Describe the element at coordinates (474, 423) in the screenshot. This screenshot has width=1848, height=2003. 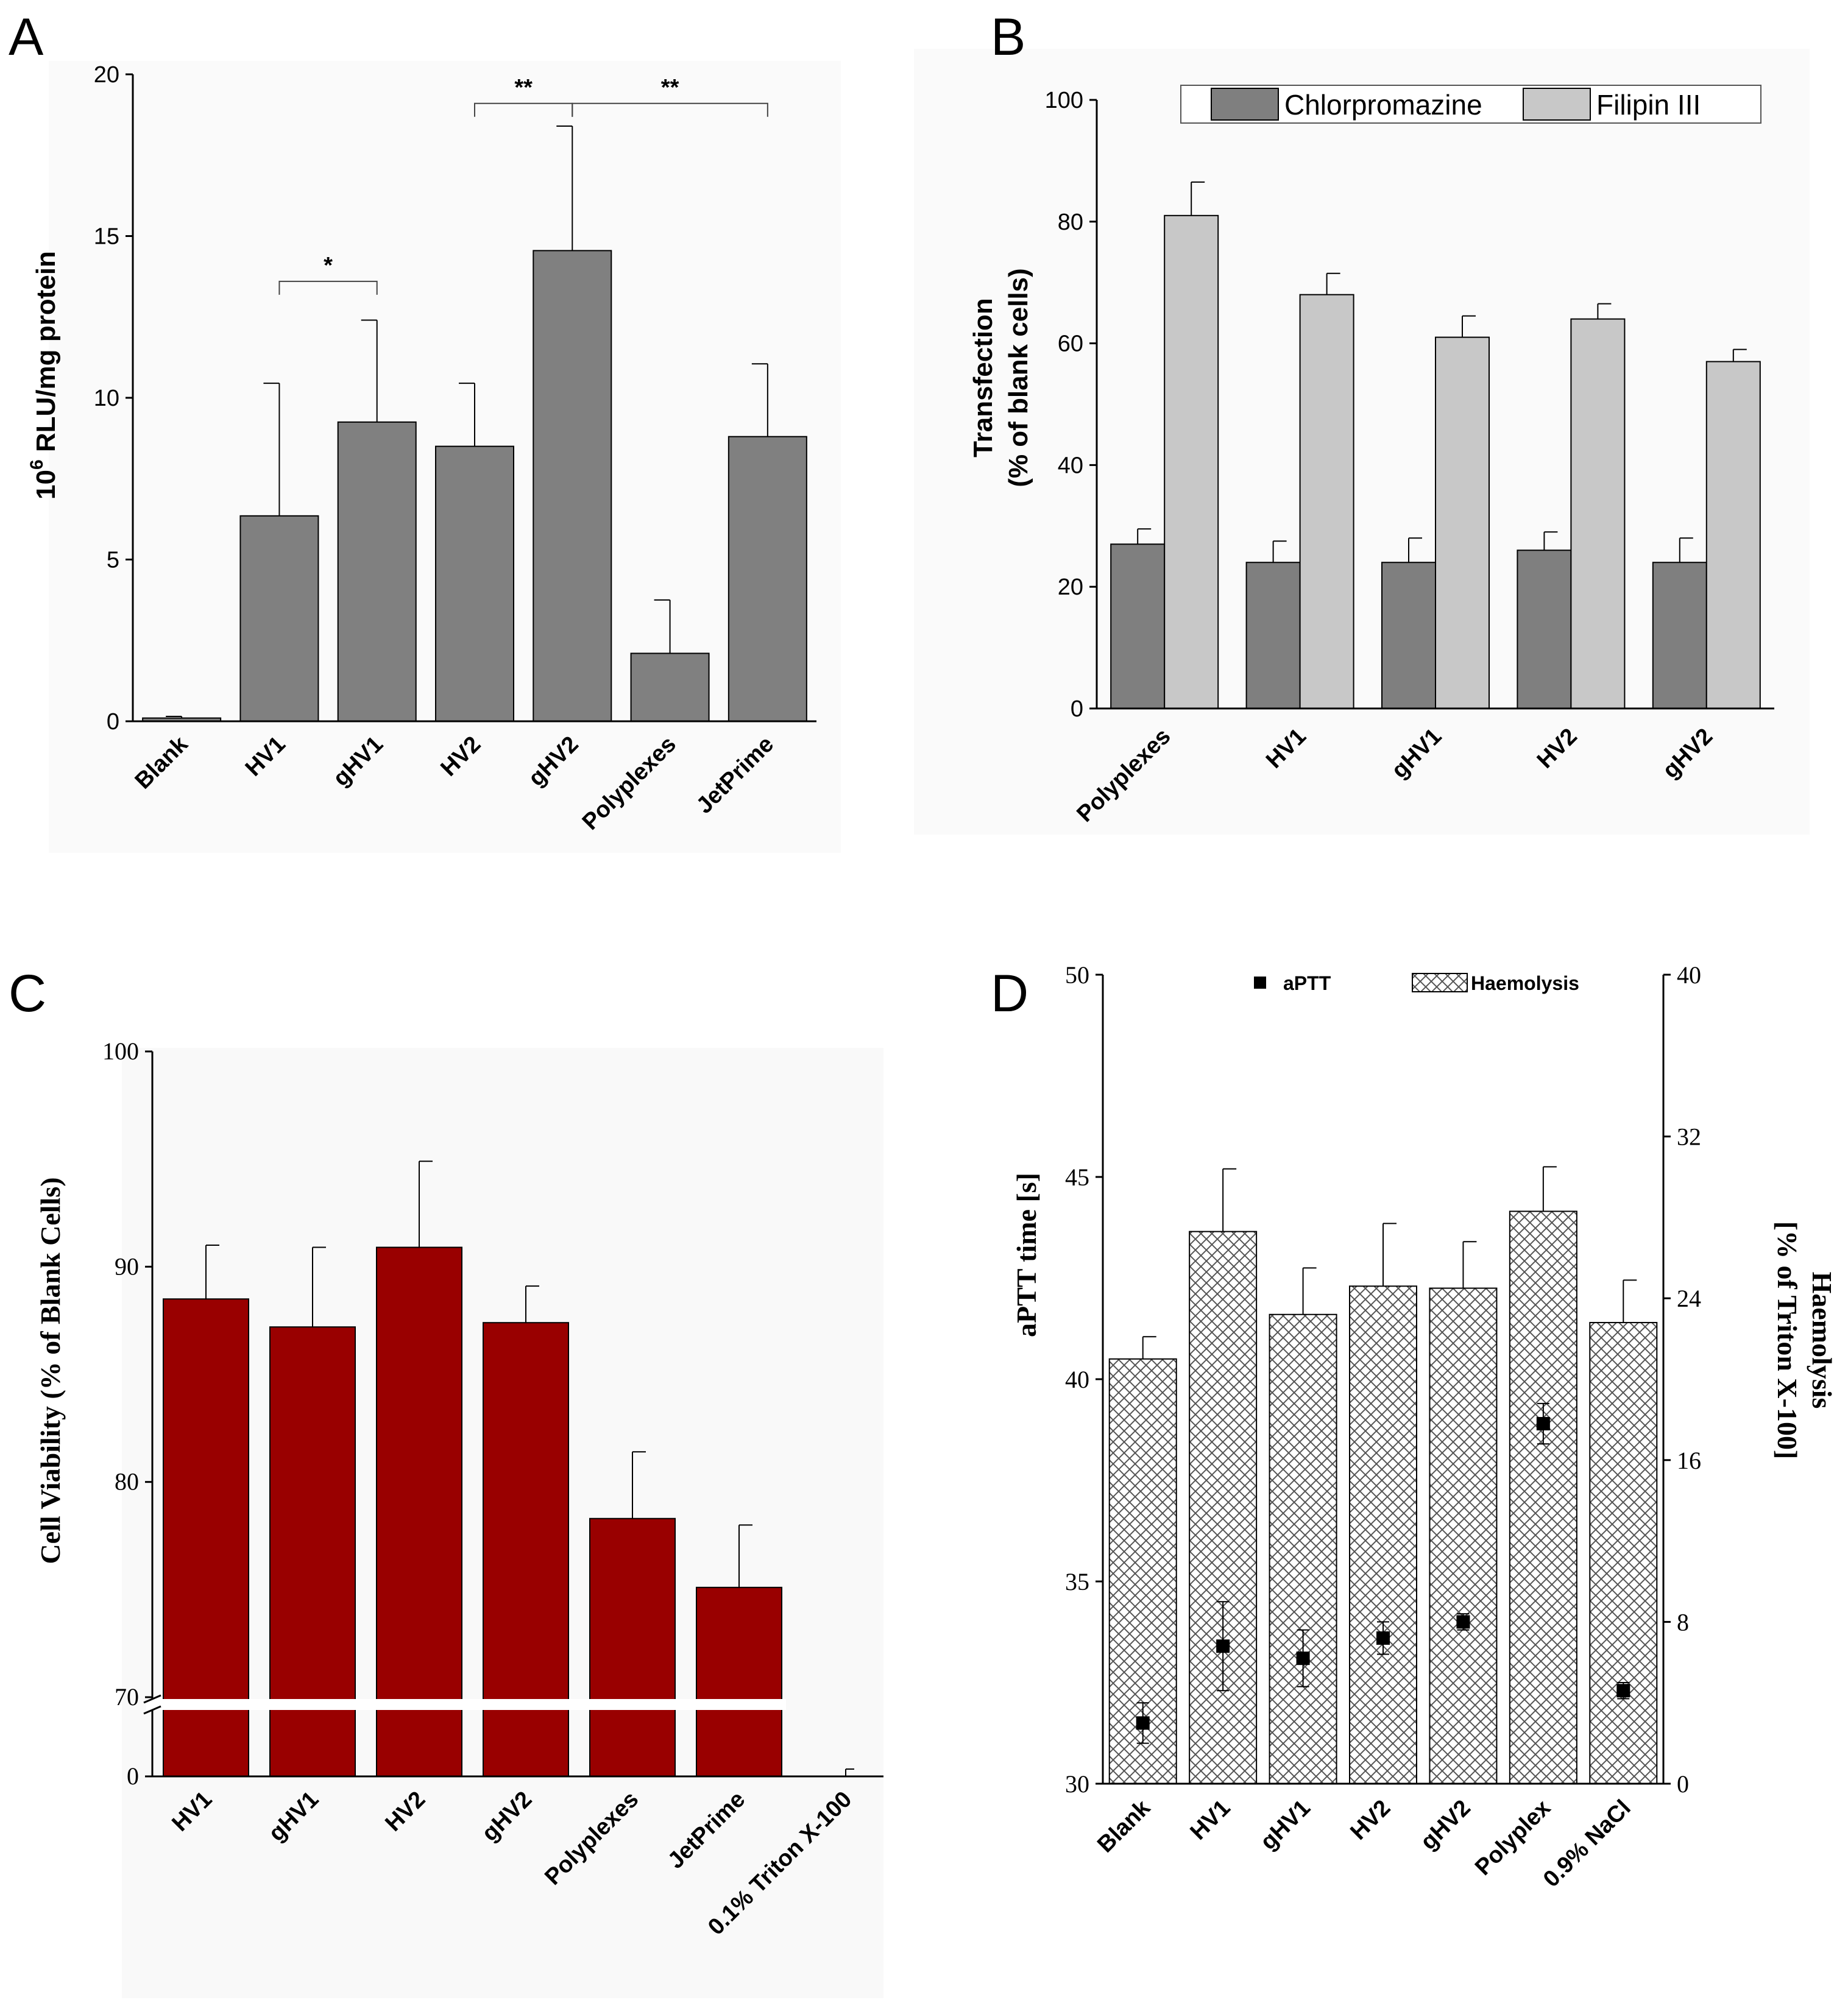
I see `panel-a-bars` at that location.